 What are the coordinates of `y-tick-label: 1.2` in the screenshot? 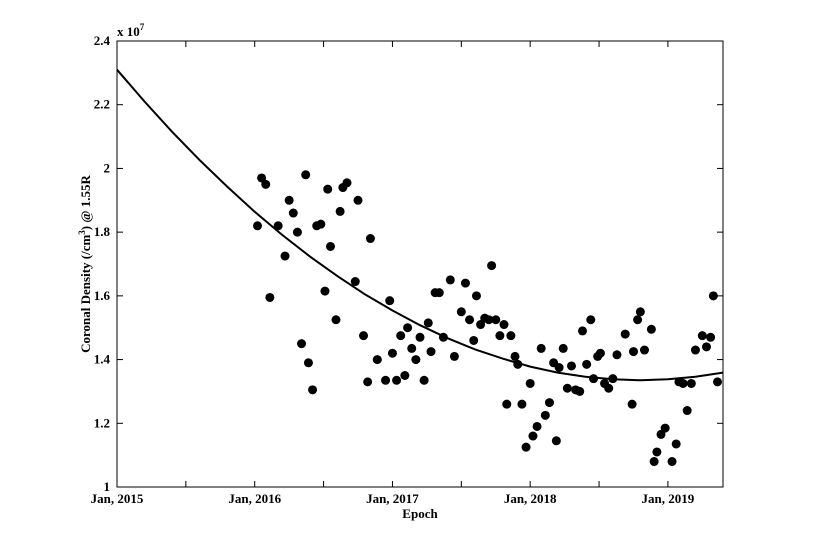 It's located at (102, 422).